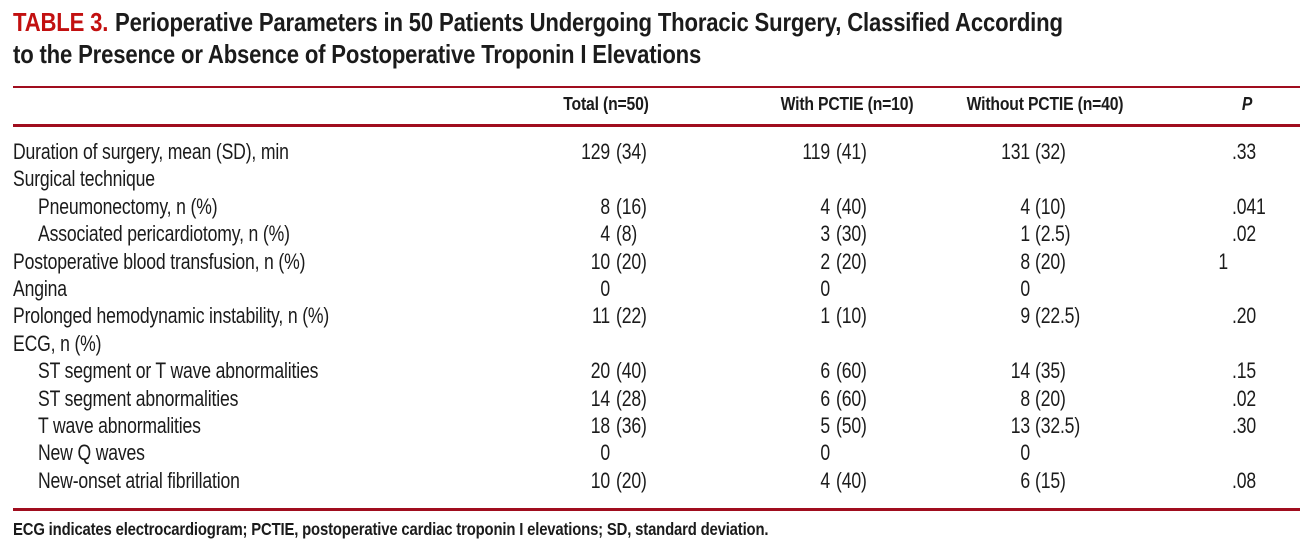  Describe the element at coordinates (1050, 261) in the screenshot. I see `without-pctie-percent: (20)` at that location.